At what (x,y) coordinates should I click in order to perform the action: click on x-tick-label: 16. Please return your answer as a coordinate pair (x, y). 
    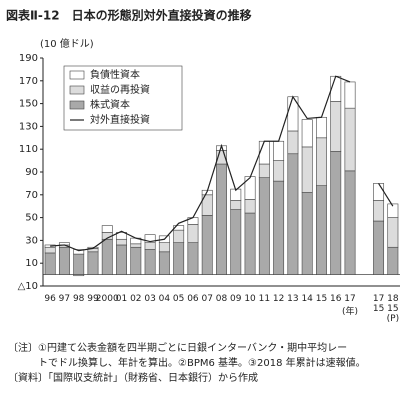
    Looking at the image, I should click on (336, 299).